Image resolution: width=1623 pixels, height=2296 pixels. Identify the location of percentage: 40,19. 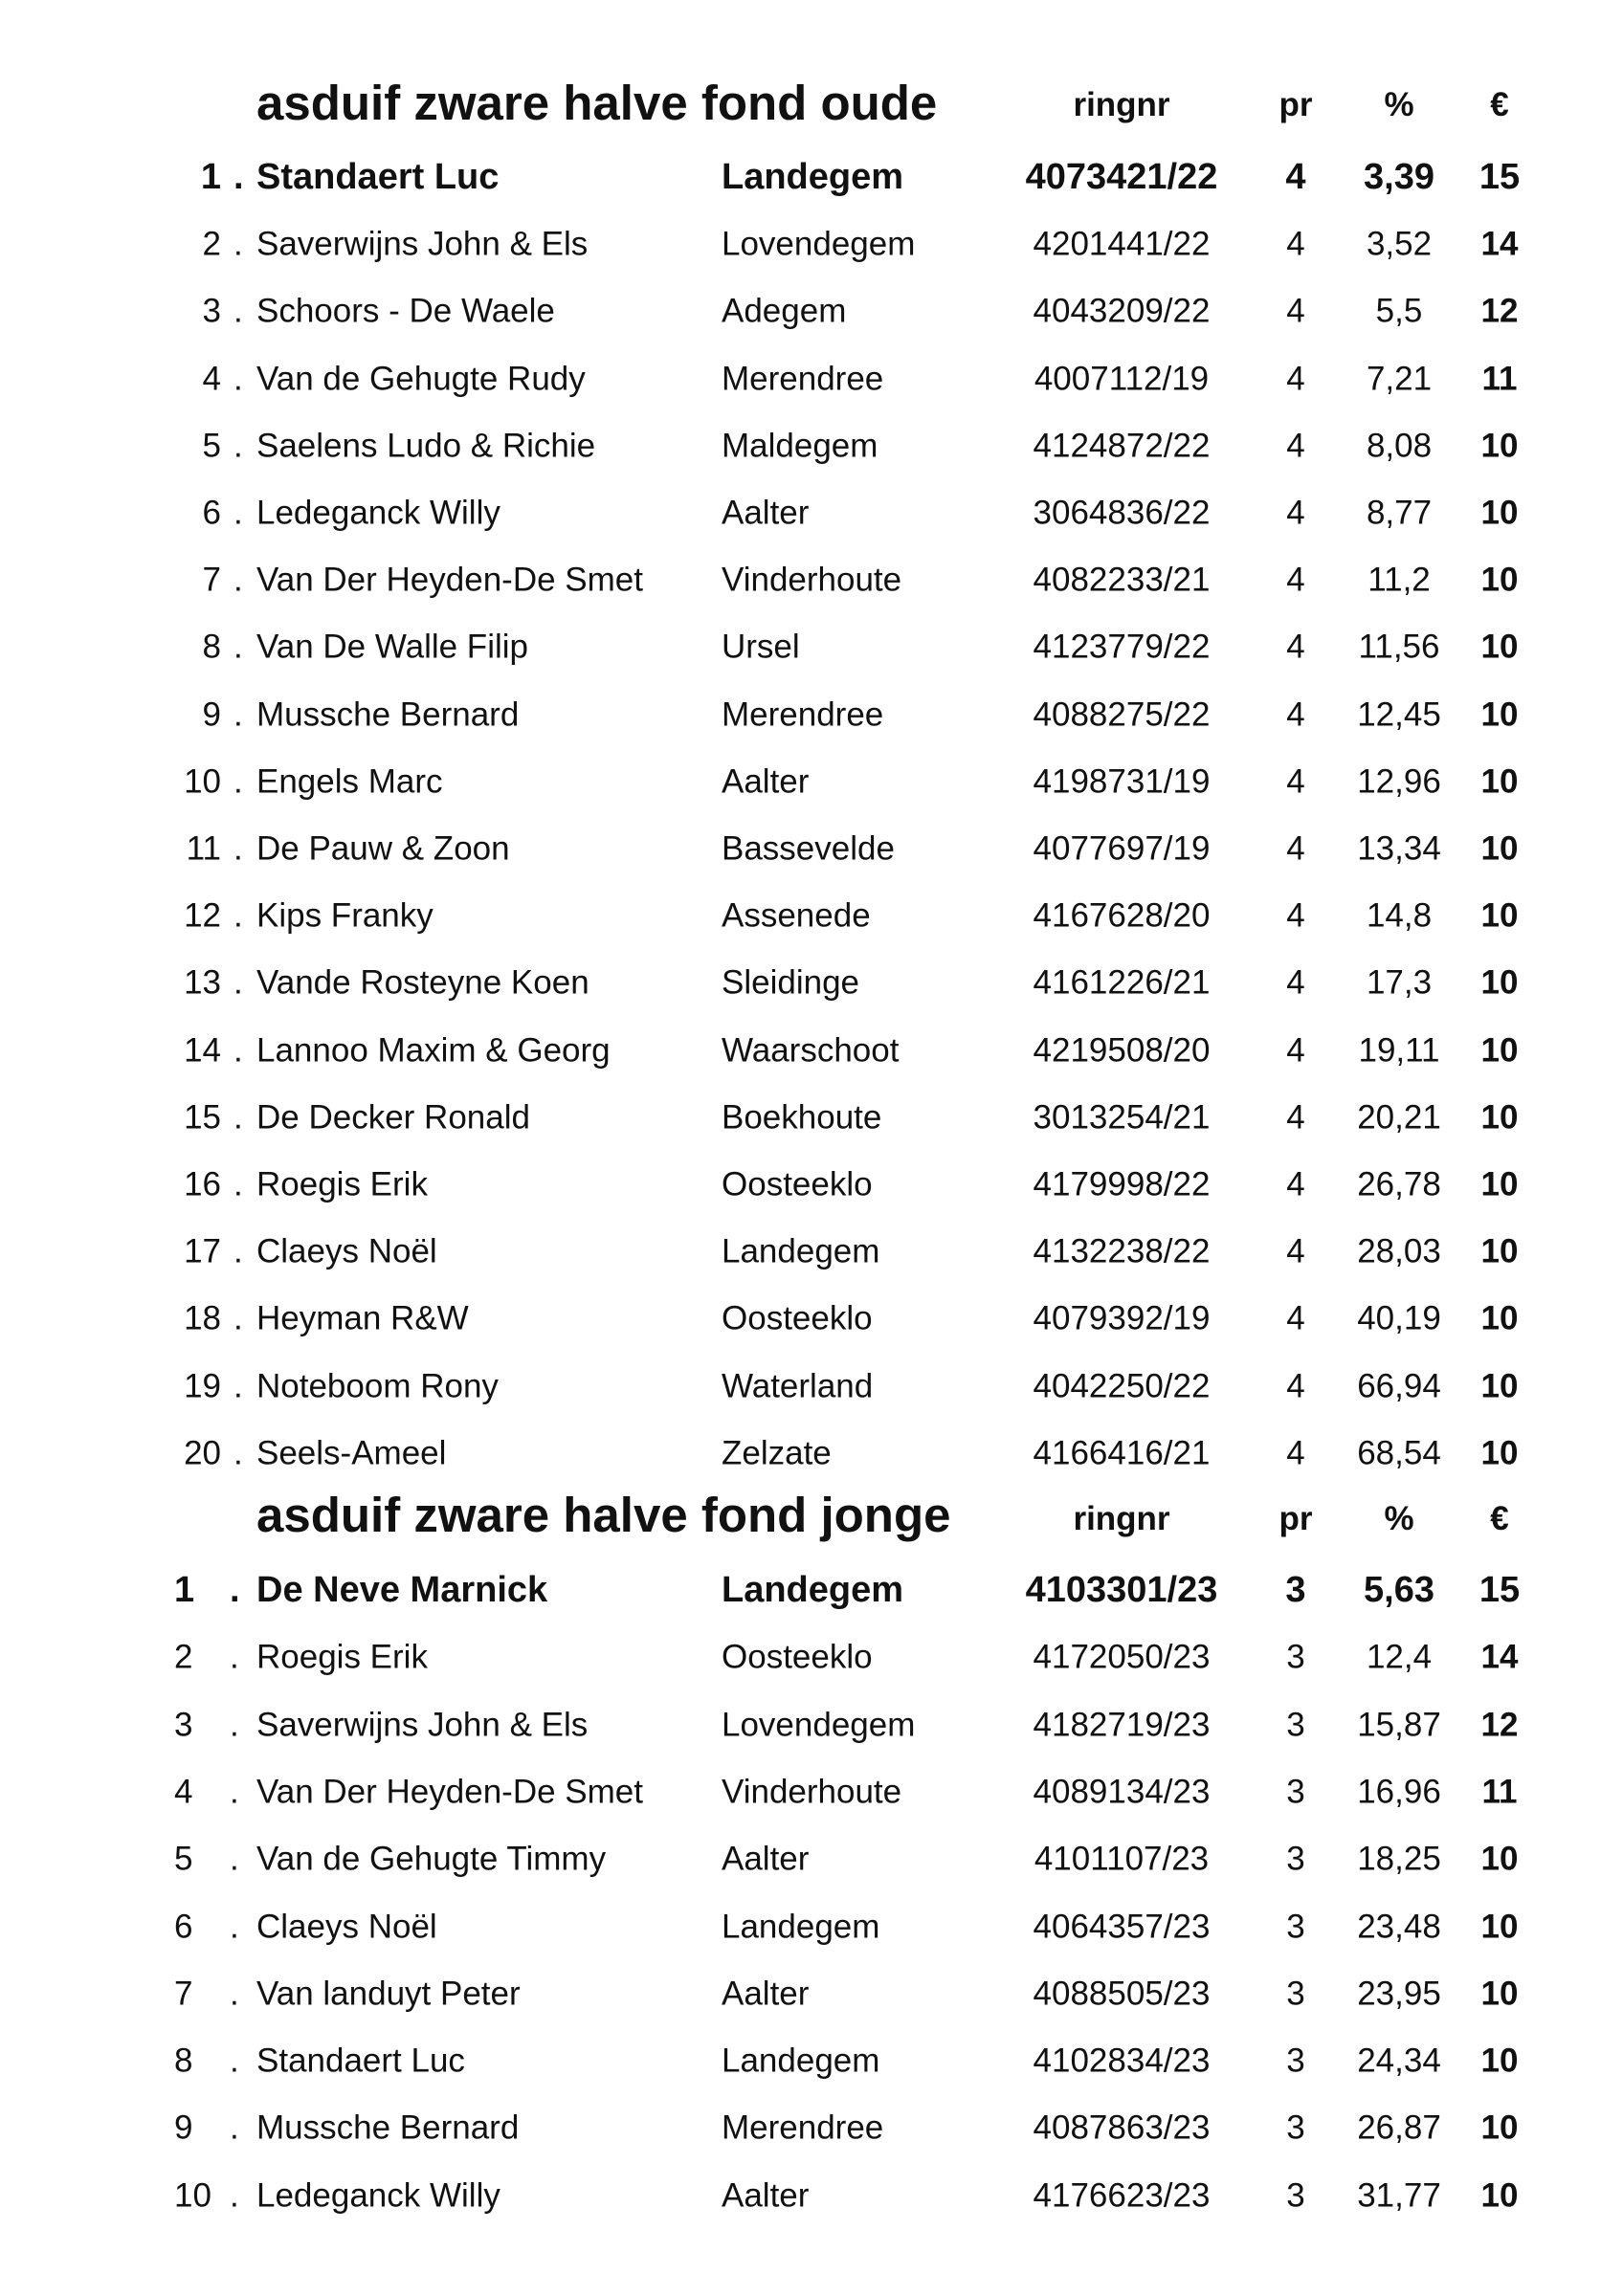
(1399, 1318).